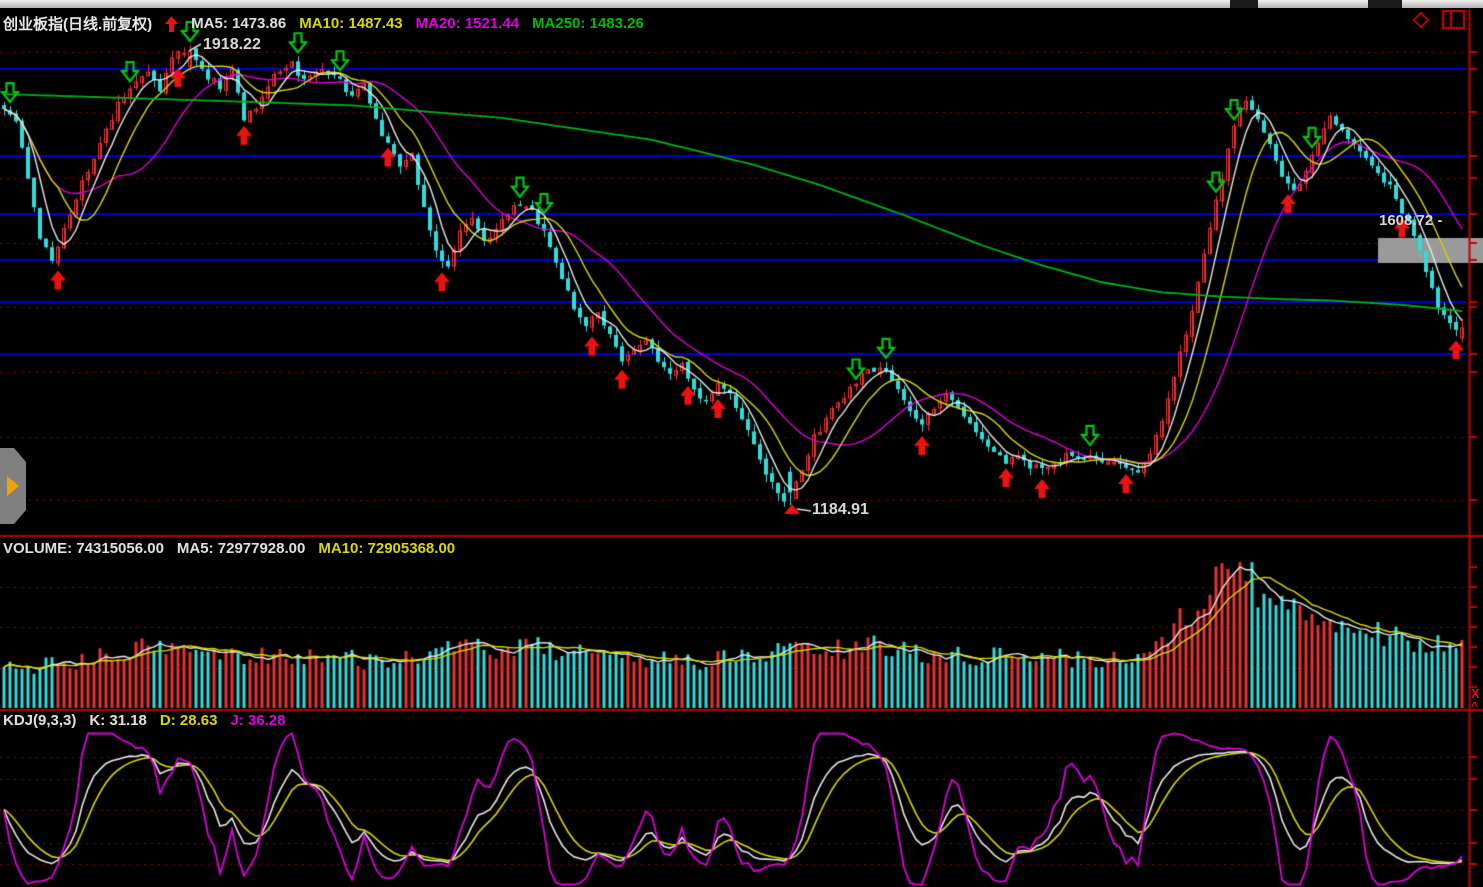 Image resolution: width=1483 pixels, height=887 pixels. What do you see at coordinates (1475, 706) in the screenshot?
I see `pane-collapse-icon: ^` at bounding box center [1475, 706].